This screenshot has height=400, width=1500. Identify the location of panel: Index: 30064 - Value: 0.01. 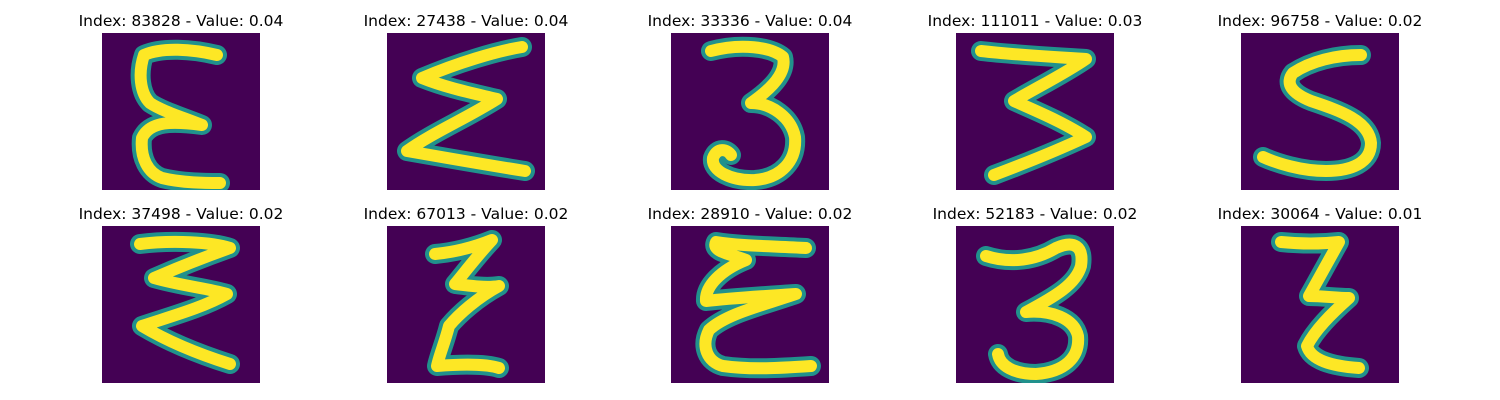
(1320, 295).